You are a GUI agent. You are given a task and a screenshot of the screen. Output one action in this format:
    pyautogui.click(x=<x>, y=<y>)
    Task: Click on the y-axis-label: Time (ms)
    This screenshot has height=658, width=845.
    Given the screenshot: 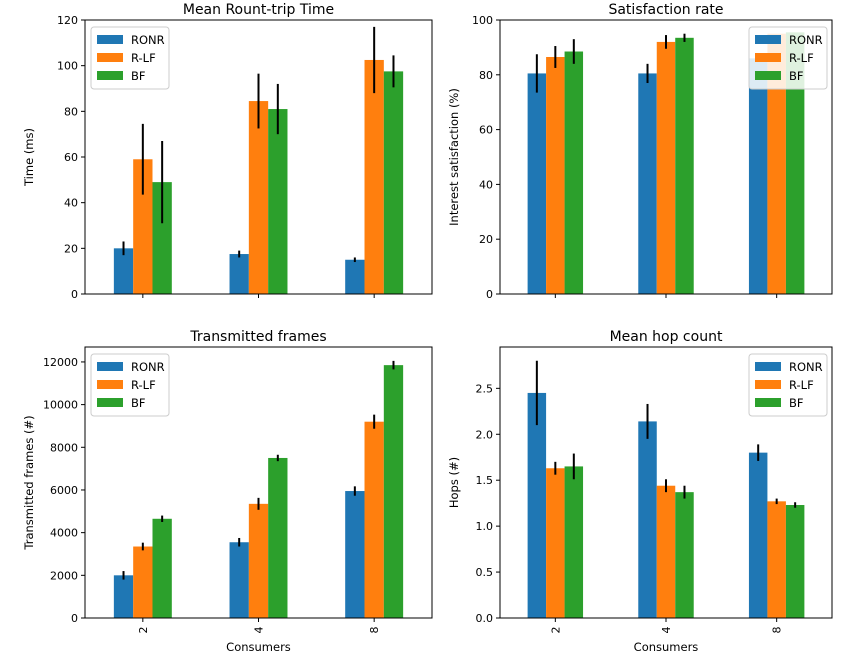 What is the action you would take?
    pyautogui.click(x=29, y=157)
    